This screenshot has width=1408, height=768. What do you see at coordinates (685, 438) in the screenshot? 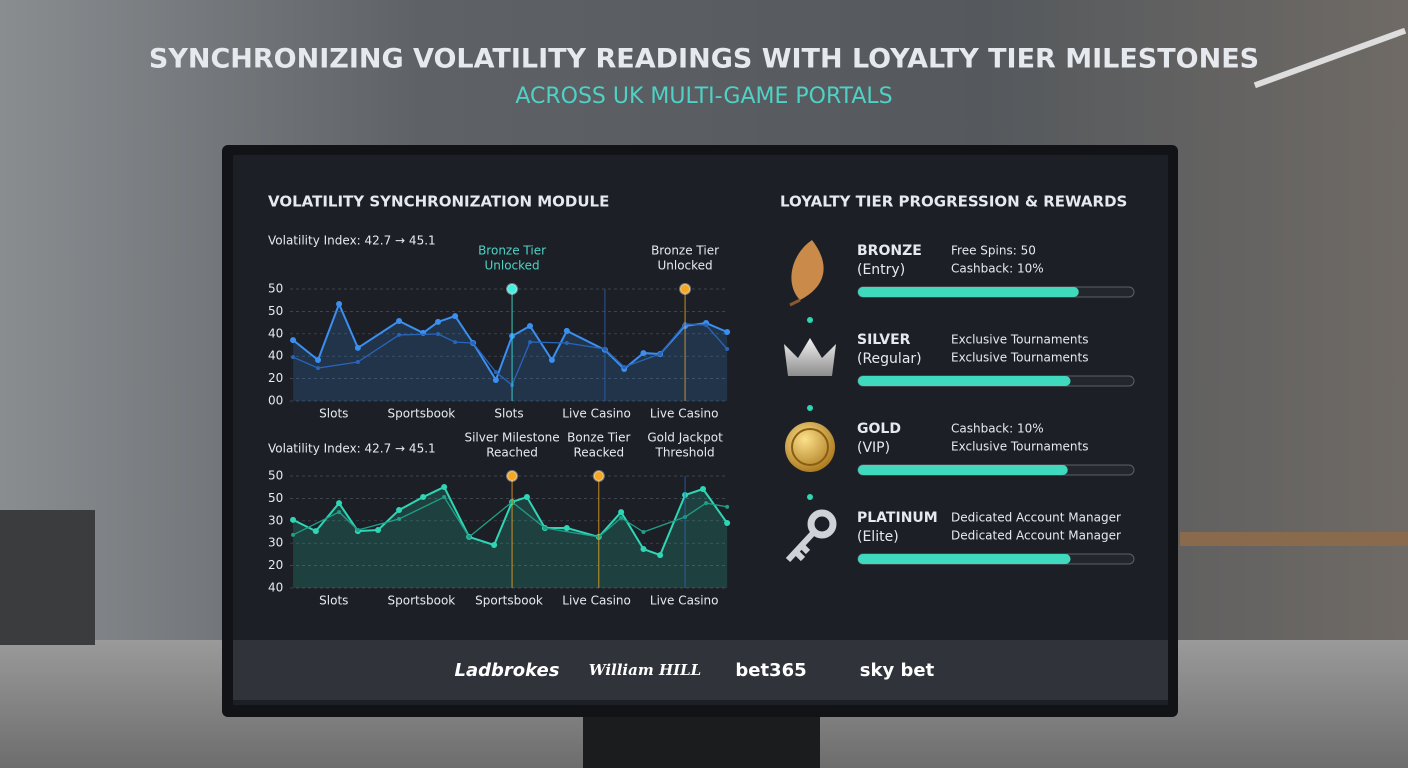
I see `milestone-label: Gold Jackpot` at bounding box center [685, 438].